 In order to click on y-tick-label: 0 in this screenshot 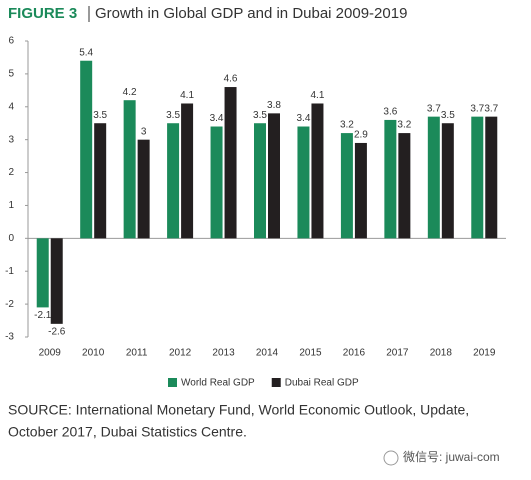, I will do `click(11, 238)`.